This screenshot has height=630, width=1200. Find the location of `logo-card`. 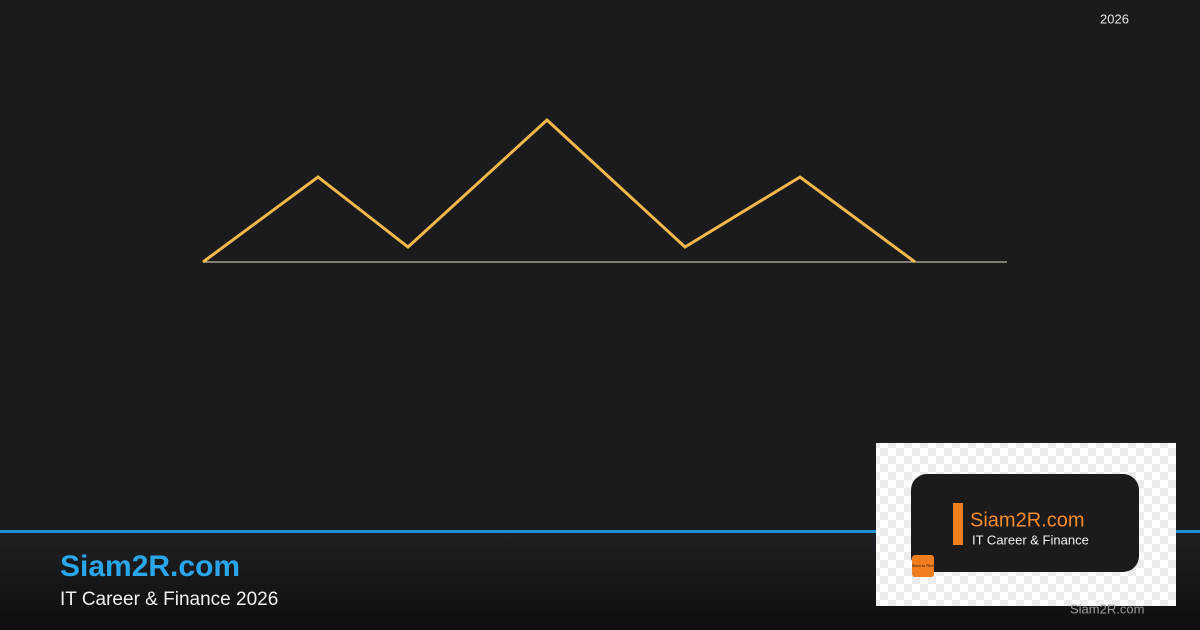

logo-card is located at coordinates (1025, 523).